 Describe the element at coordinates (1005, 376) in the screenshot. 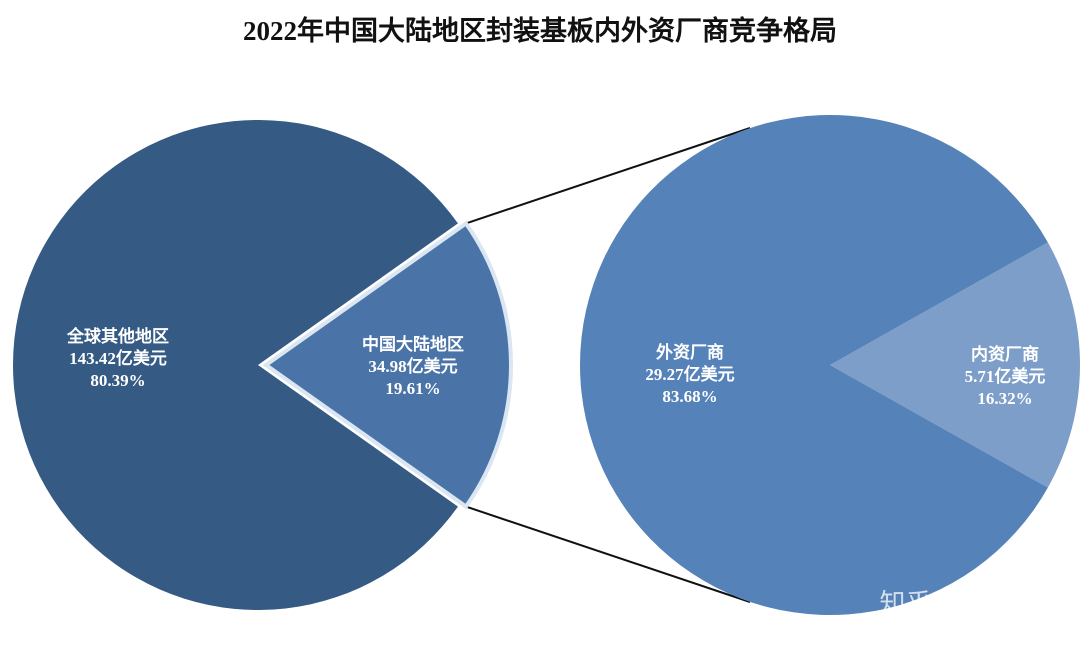

I see `amount-label: 5.71亿美元` at that location.